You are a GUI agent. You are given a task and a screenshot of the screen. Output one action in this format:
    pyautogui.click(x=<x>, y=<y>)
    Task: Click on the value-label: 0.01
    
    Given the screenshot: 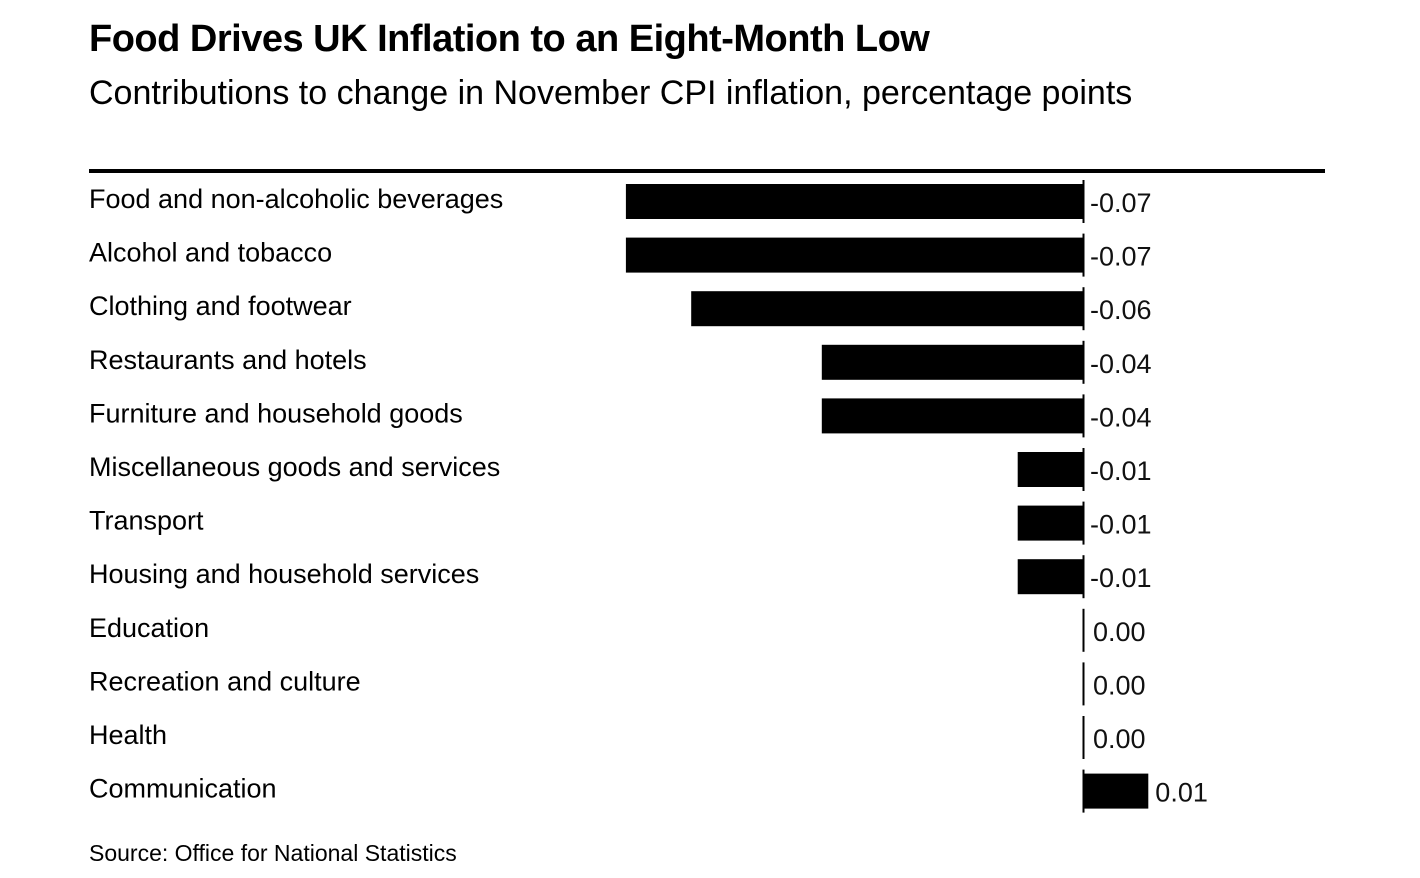 What is the action you would take?
    pyautogui.click(x=1181, y=793)
    